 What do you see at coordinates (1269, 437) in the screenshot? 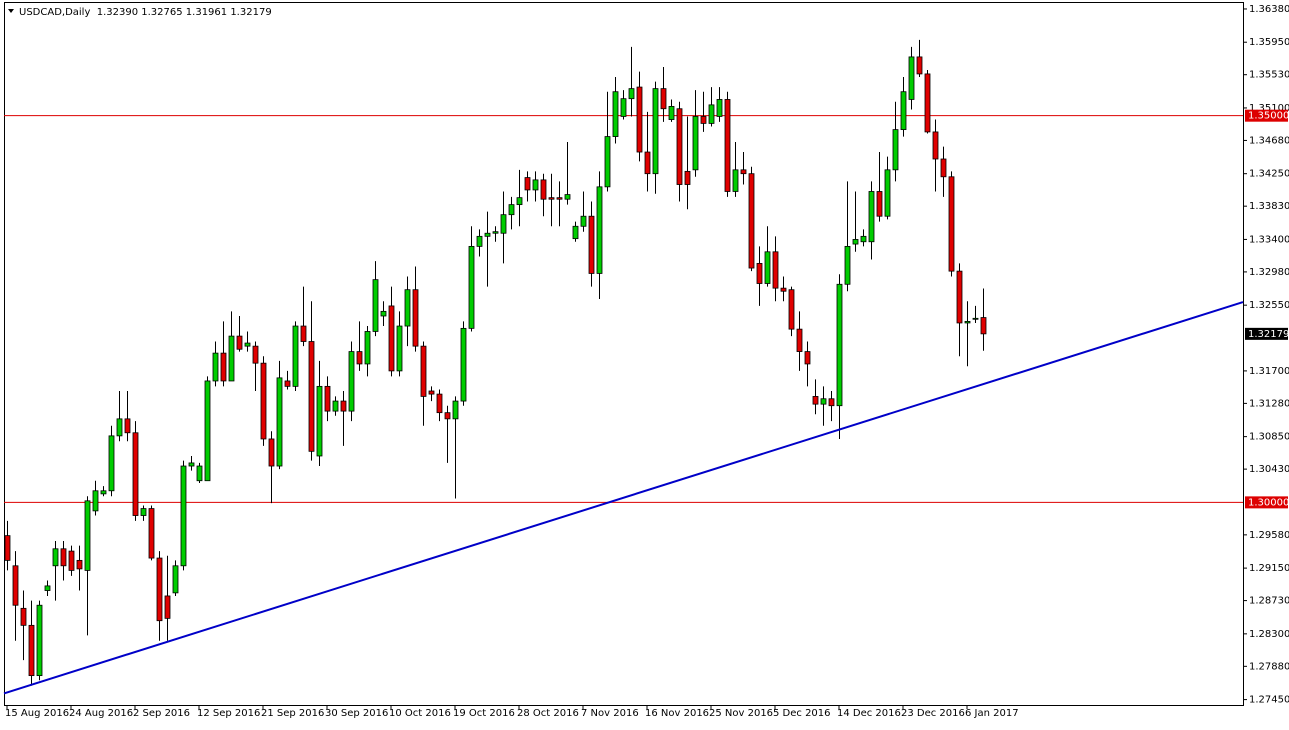
I see `y-tick-label: 1.30850` at bounding box center [1269, 437].